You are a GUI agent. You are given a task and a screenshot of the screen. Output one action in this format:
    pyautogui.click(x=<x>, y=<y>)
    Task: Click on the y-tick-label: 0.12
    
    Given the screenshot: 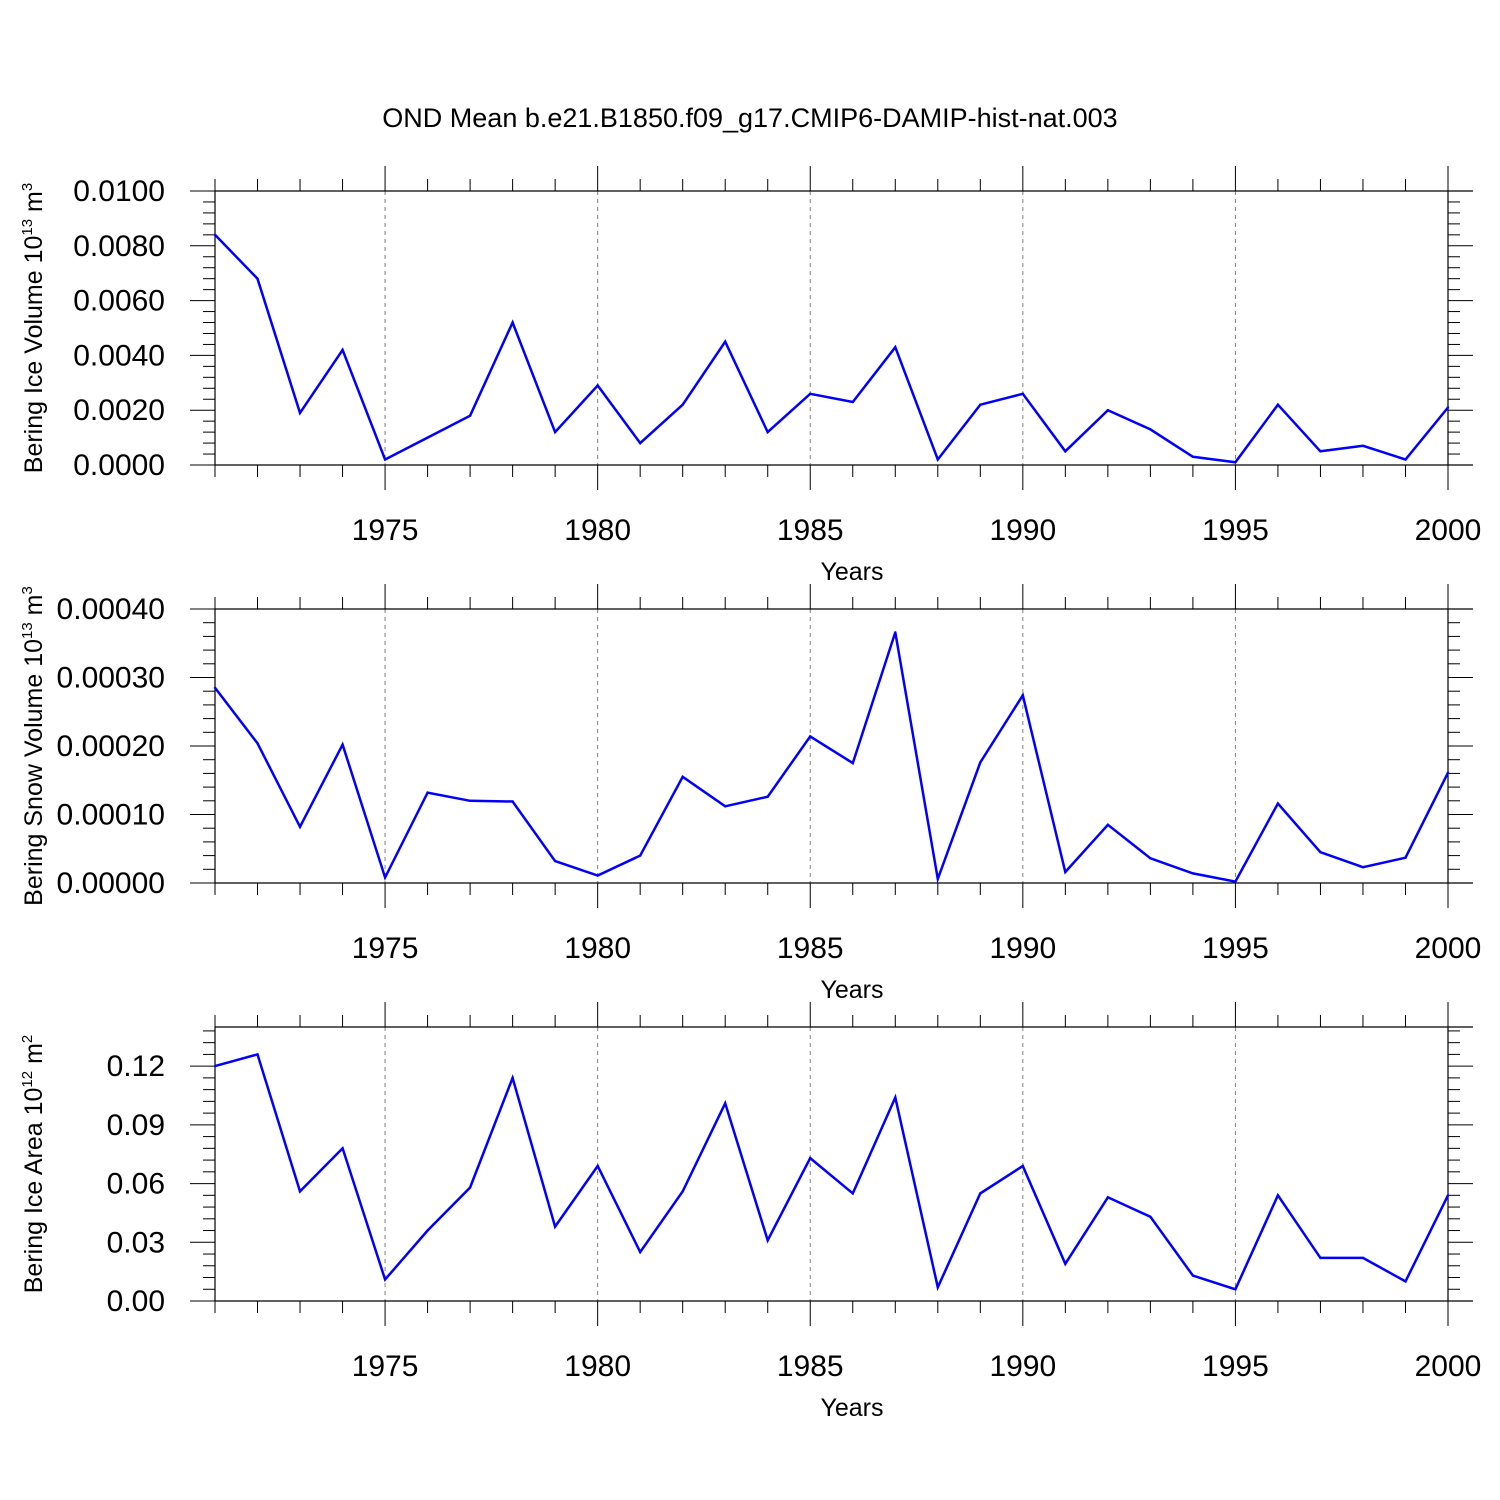 What is the action you would take?
    pyautogui.click(x=136, y=1066)
    